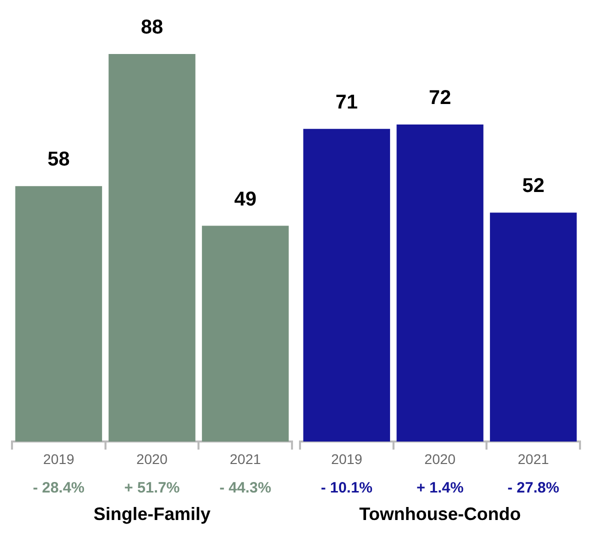 The image size is (592, 538). What do you see at coordinates (346, 488) in the screenshot?
I see `text: - 10.1%` at bounding box center [346, 488].